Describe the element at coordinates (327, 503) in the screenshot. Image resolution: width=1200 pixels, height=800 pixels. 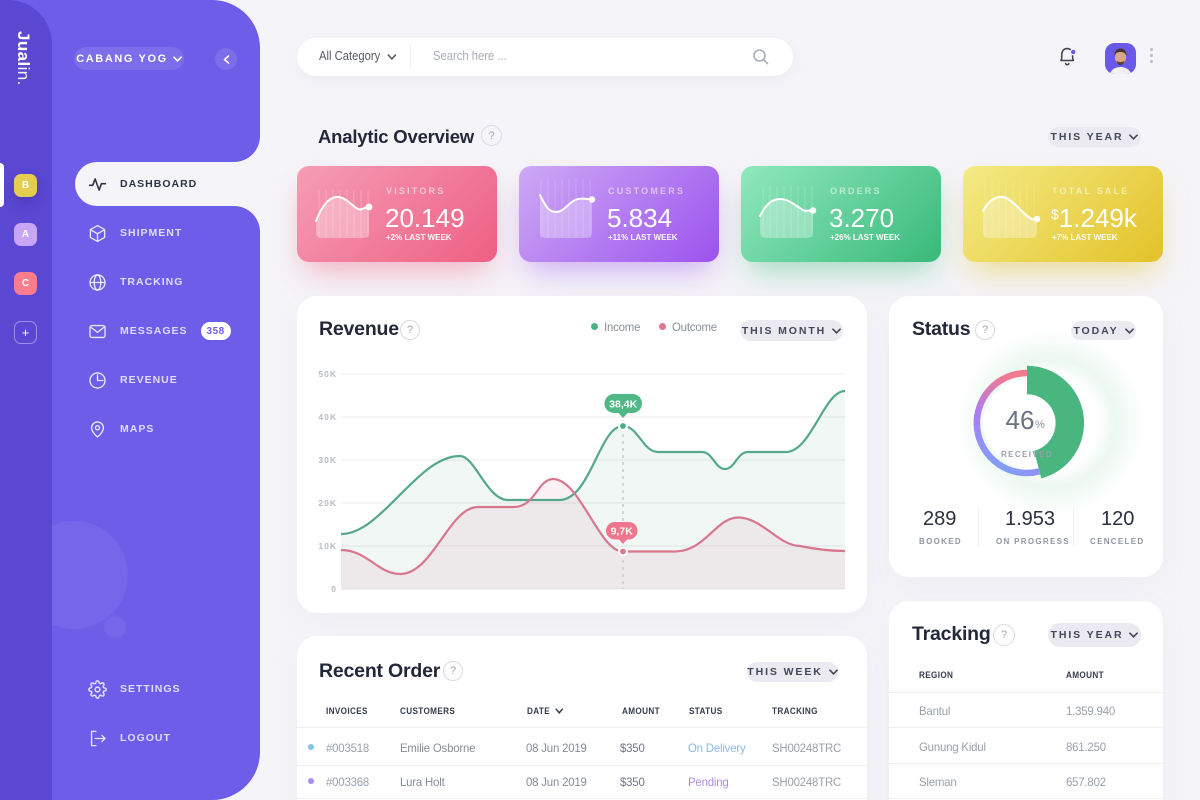
I see `svg-text: 20K` at that location.